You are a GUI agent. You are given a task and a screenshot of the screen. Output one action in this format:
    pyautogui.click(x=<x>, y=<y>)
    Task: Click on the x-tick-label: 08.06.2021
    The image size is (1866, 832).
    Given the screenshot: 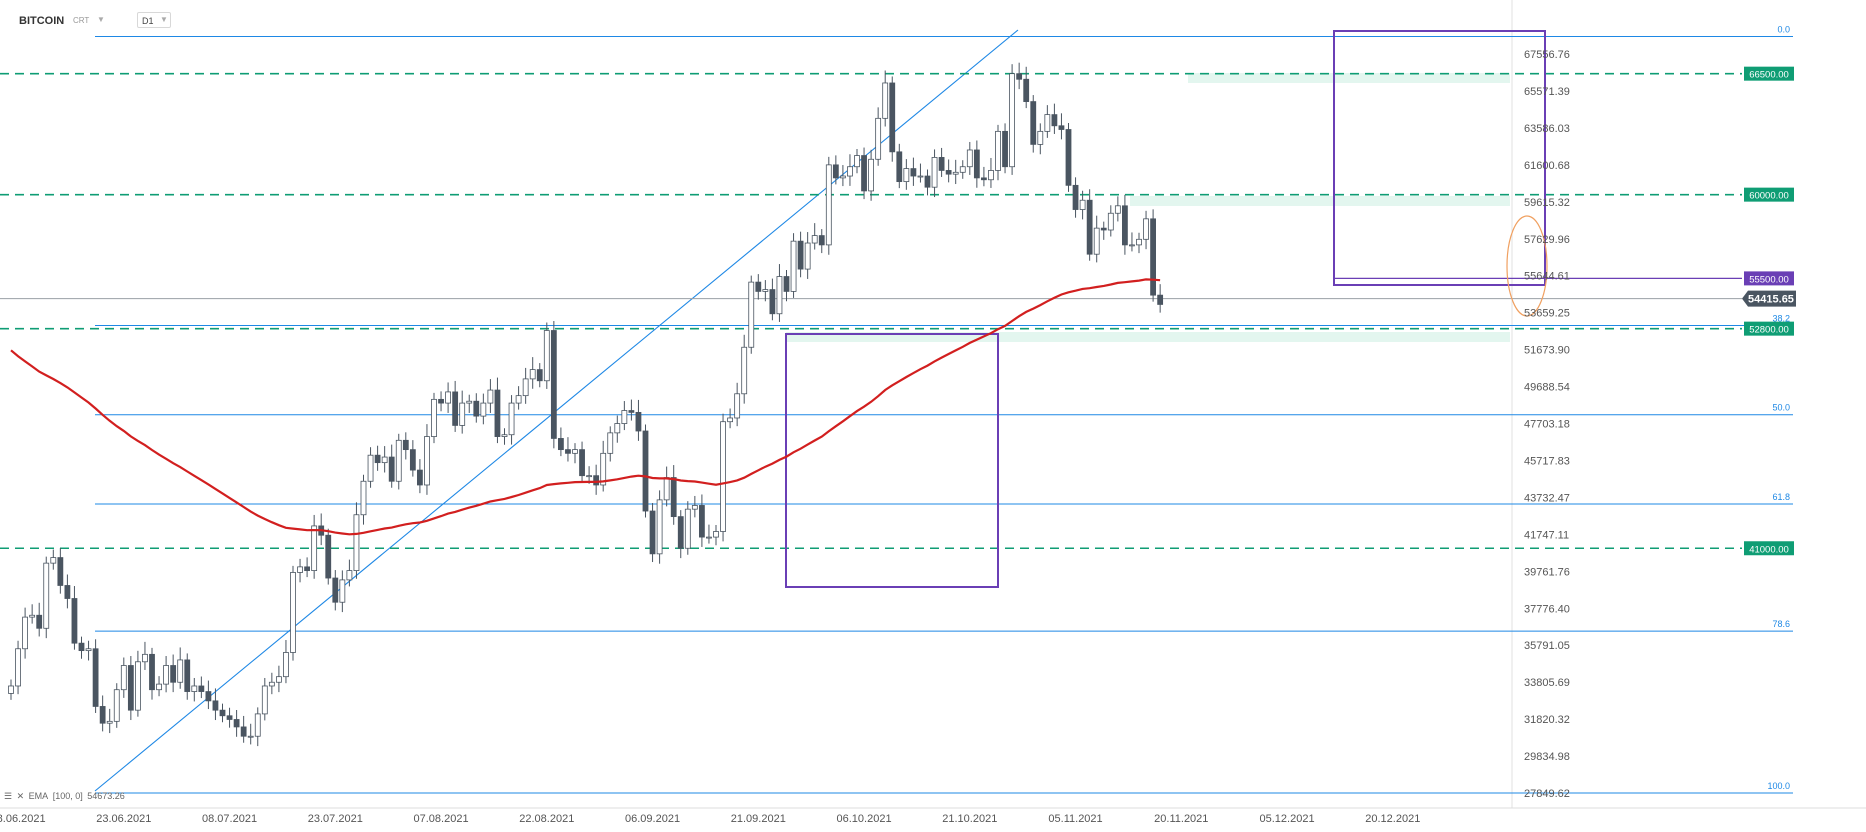 What is the action you would take?
    pyautogui.click(x=23, y=819)
    